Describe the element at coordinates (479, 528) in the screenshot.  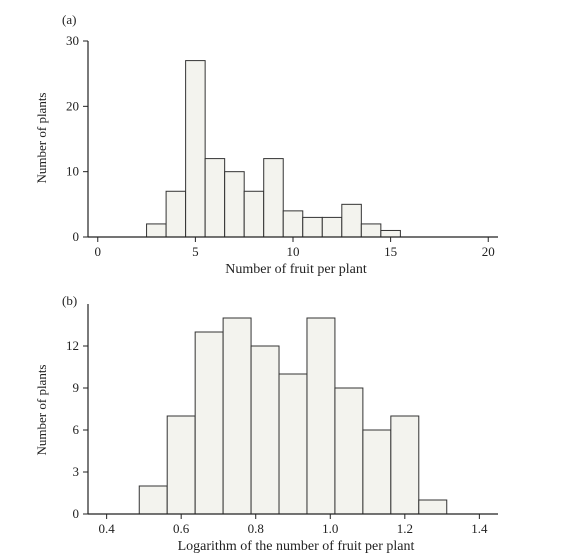
I see `panel-b-x-tick-label-5: 1.4` at that location.